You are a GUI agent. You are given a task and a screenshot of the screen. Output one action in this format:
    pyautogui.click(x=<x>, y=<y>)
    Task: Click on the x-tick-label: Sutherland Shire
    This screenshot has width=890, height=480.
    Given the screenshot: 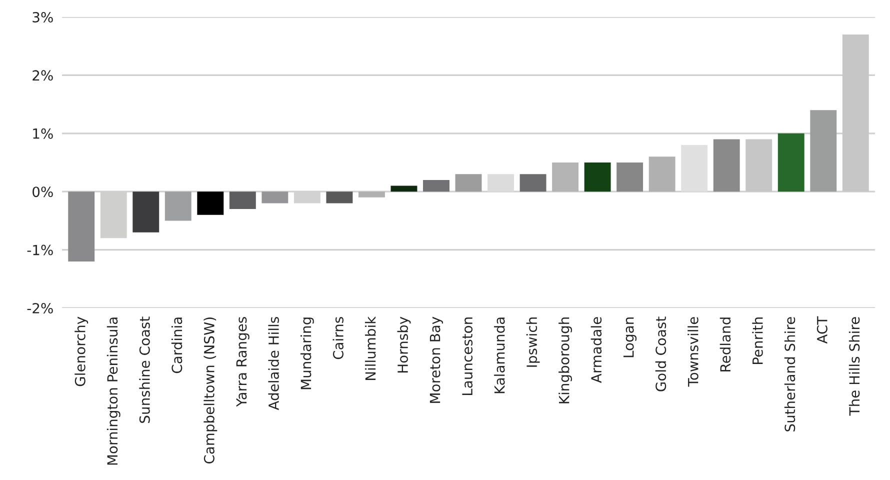 What is the action you would take?
    pyautogui.click(x=790, y=374)
    